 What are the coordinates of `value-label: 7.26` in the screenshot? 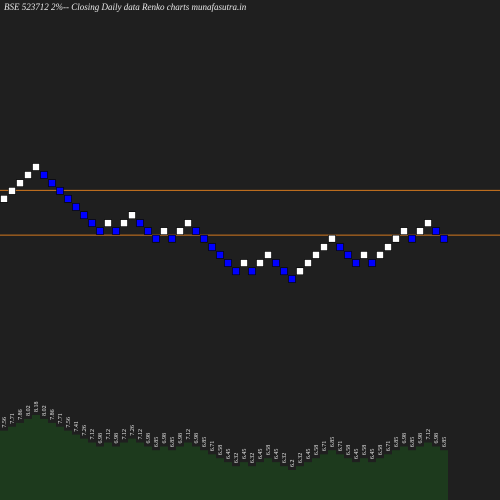 It's located at (133, 430).